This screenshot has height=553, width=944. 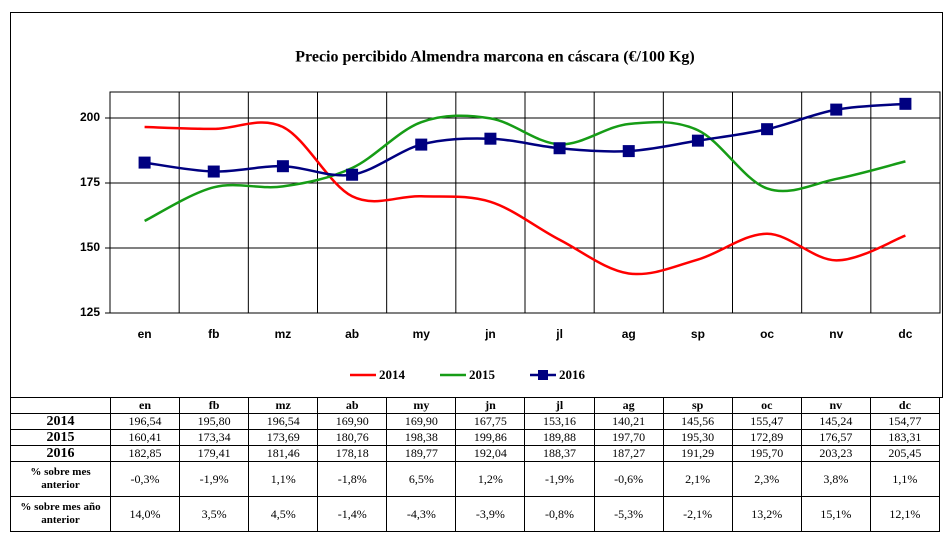 I want to click on table-cell: 195,80, so click(x=214, y=421).